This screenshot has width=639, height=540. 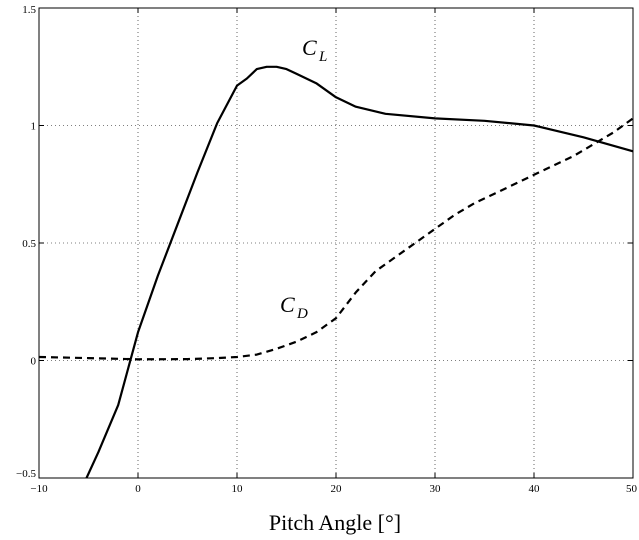 What do you see at coordinates (34, 362) in the screenshot?
I see `y-tick-label: 0` at bounding box center [34, 362].